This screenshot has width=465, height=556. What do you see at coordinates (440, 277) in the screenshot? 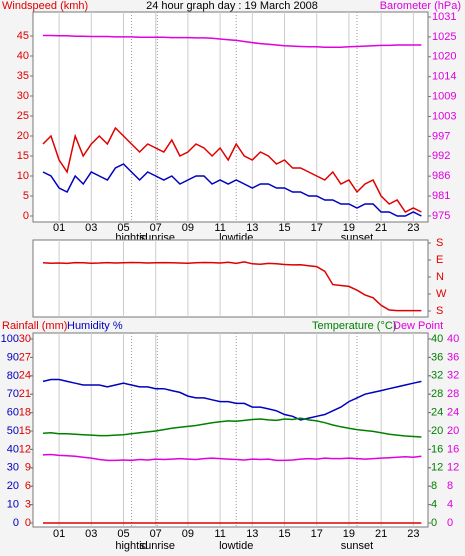
I see `y-tick-label: N` at bounding box center [440, 277].